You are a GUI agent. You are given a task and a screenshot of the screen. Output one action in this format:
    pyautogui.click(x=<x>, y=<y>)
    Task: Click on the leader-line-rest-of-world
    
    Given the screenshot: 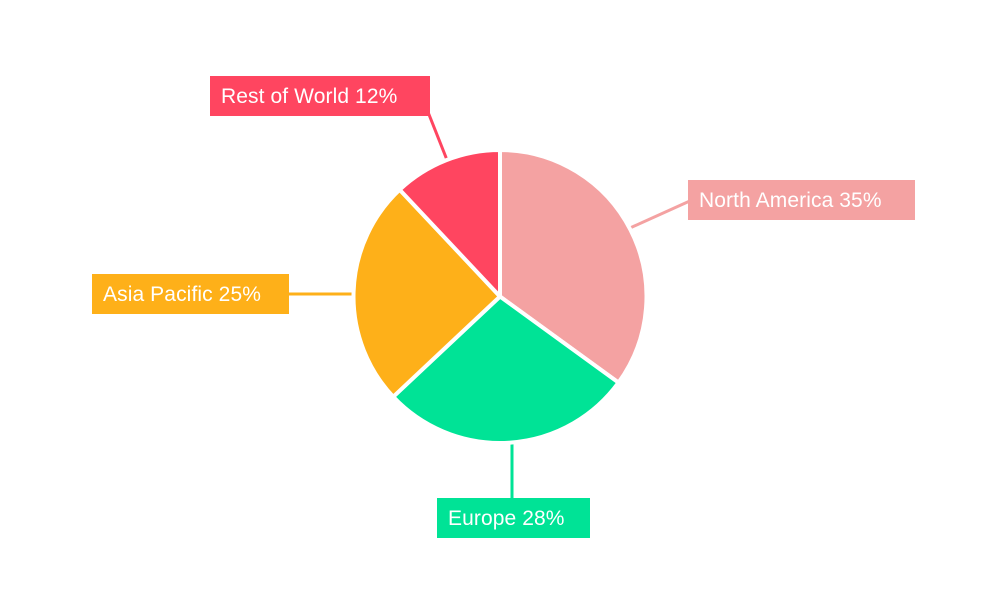 What is the action you would take?
    pyautogui.click(x=438, y=138)
    